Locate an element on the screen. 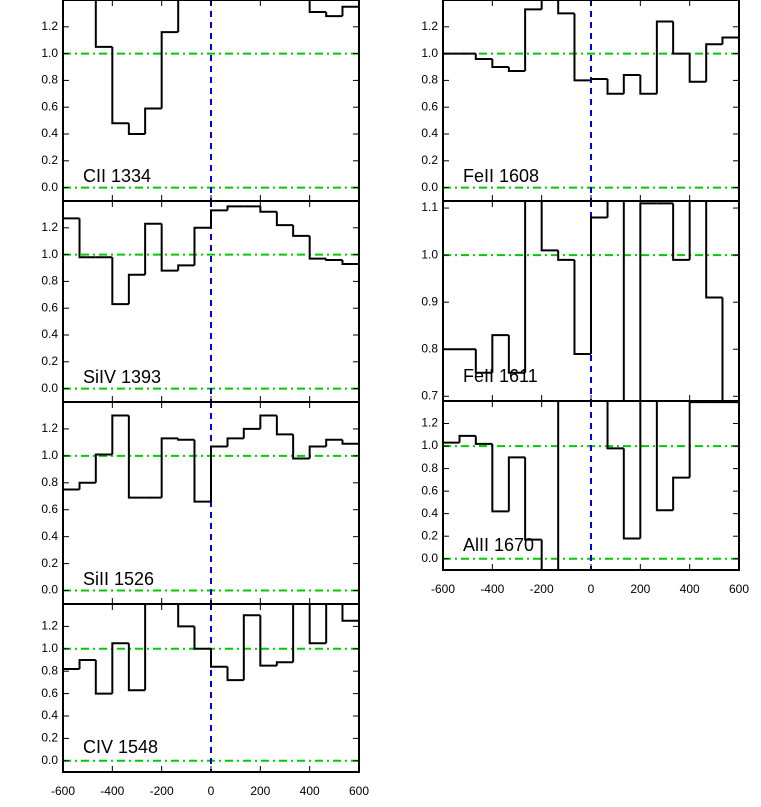 This screenshot has height=807, width=761. x-tick-label: -400 is located at coordinates (492, 589).